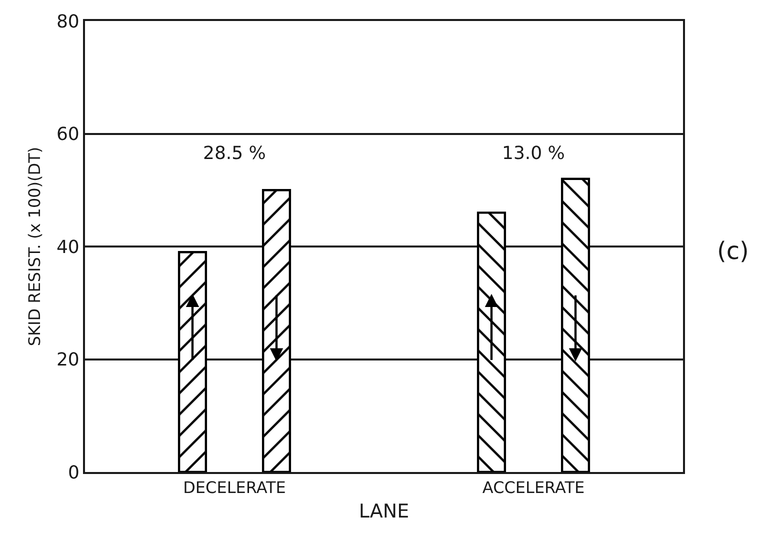  Describe the element at coordinates (34, 246) in the screenshot. I see `y-axis-title: SKID RESIST. (x 100)(DT)` at that location.